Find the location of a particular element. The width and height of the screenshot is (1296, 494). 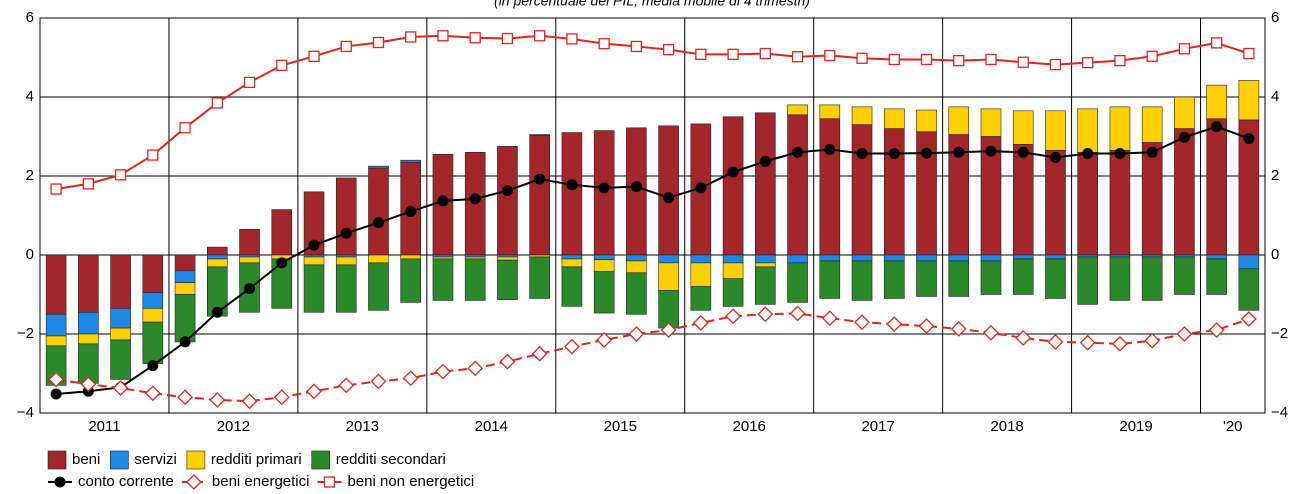

x-tick-label: 2012 is located at coordinates (233, 426).